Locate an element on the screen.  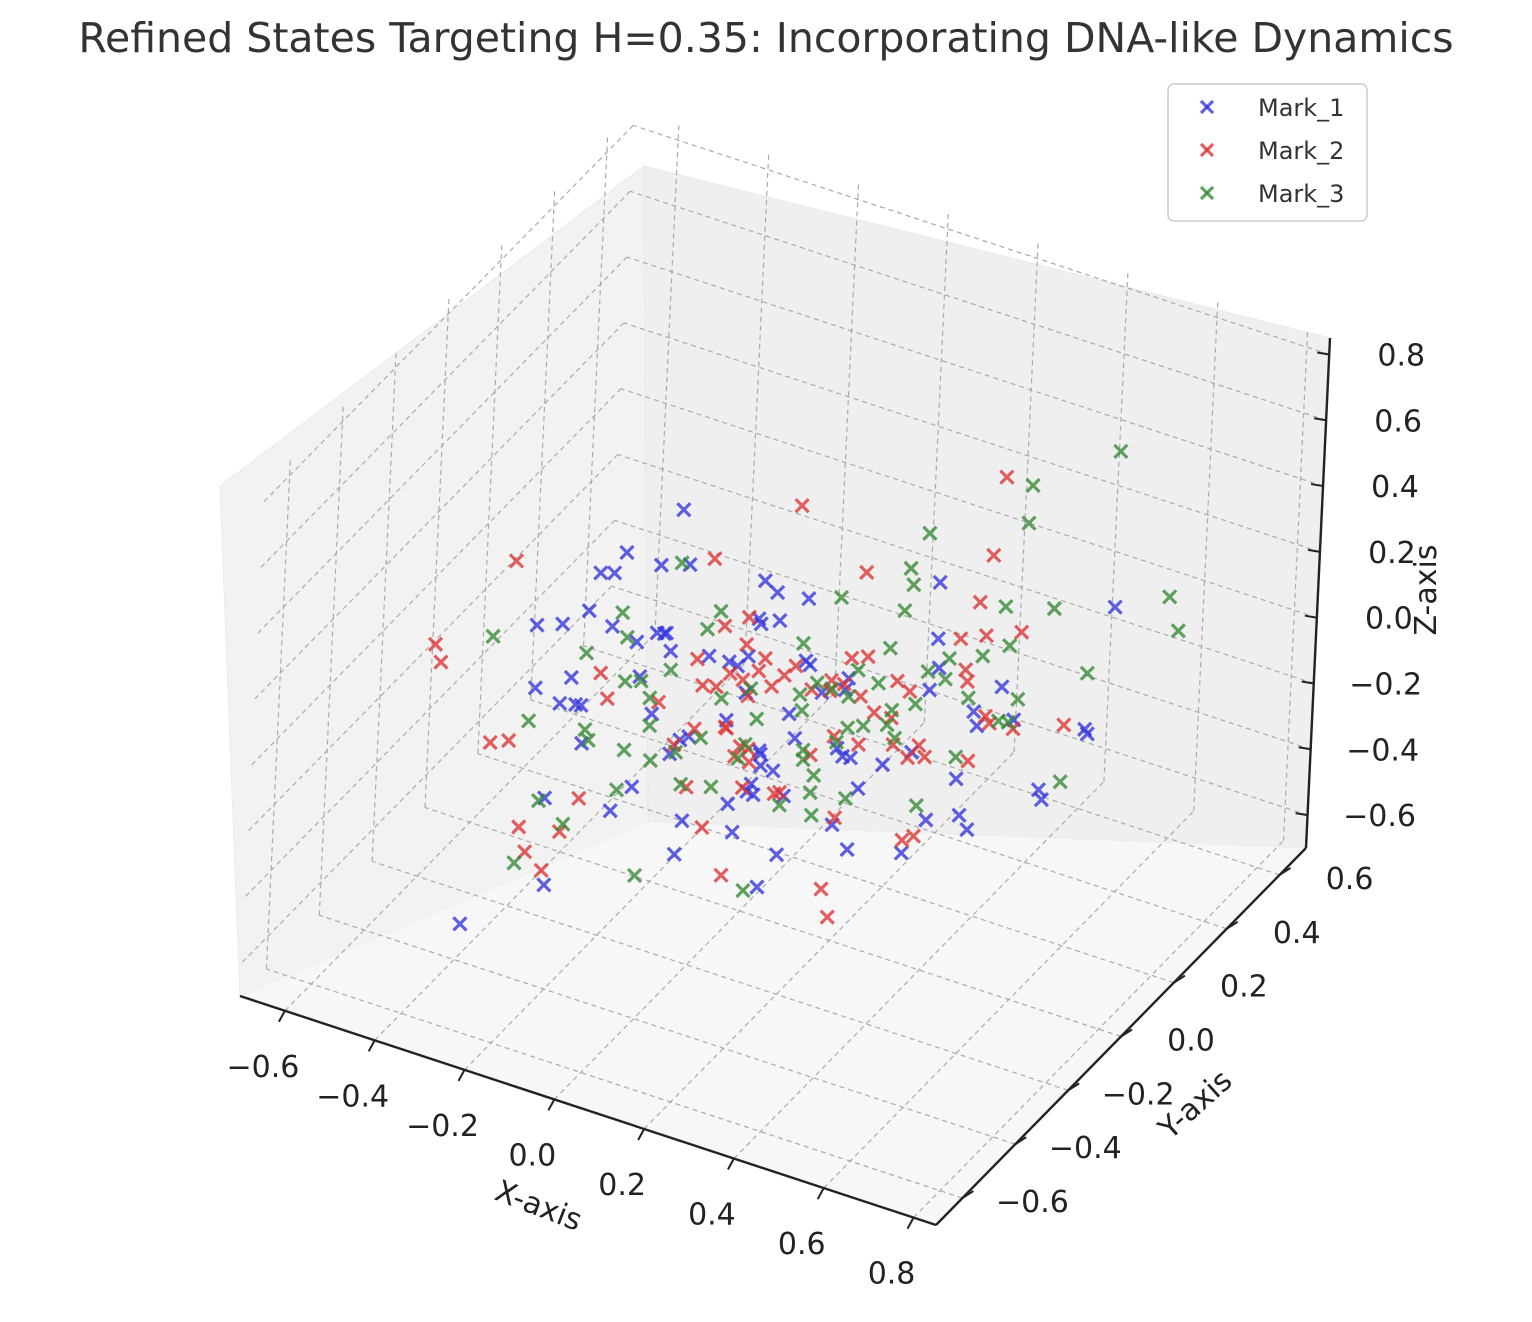
legend-item-mark-1: Mark_1 is located at coordinates (1271, 108).